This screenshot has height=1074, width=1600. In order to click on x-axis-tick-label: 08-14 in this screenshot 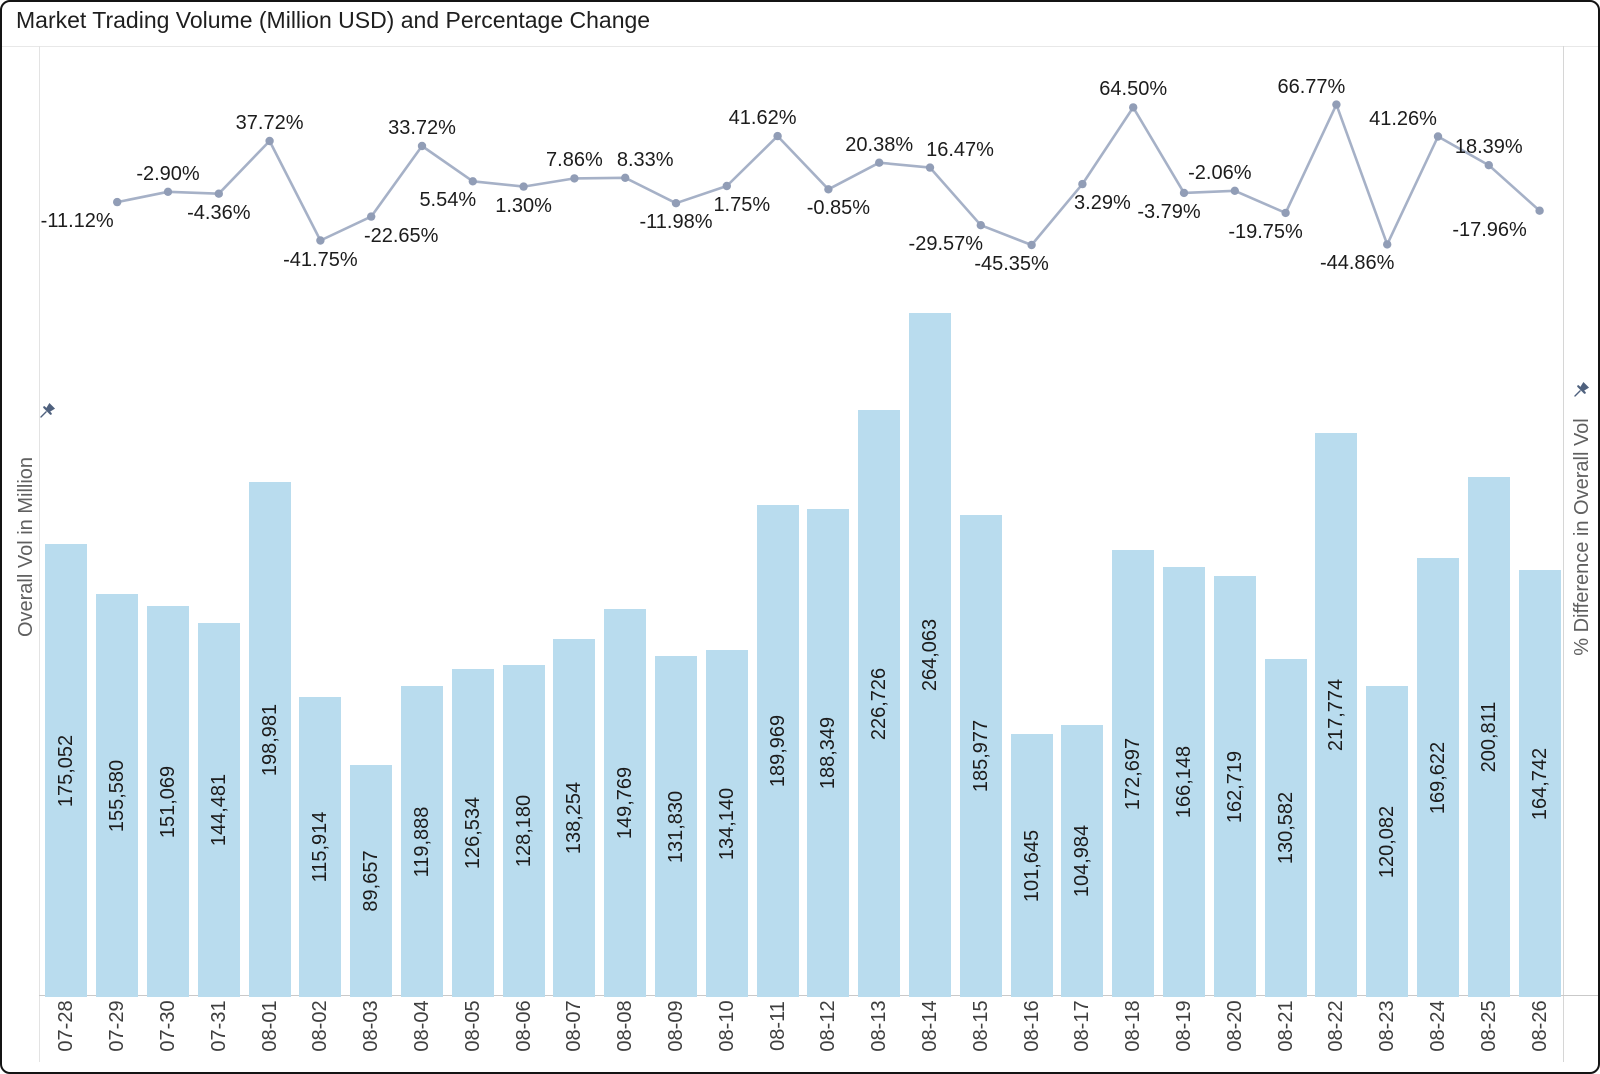, I will do `click(930, 1026)`.